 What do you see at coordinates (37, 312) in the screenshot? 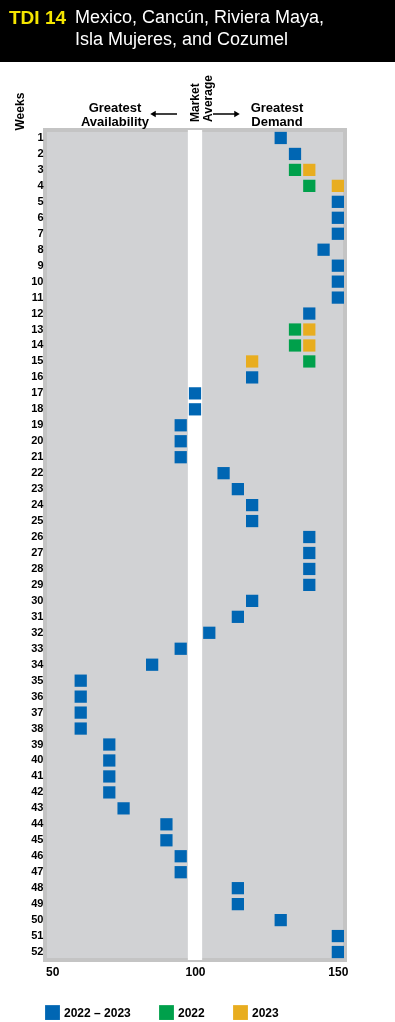
I see `y-tick-label: 12` at bounding box center [37, 312].